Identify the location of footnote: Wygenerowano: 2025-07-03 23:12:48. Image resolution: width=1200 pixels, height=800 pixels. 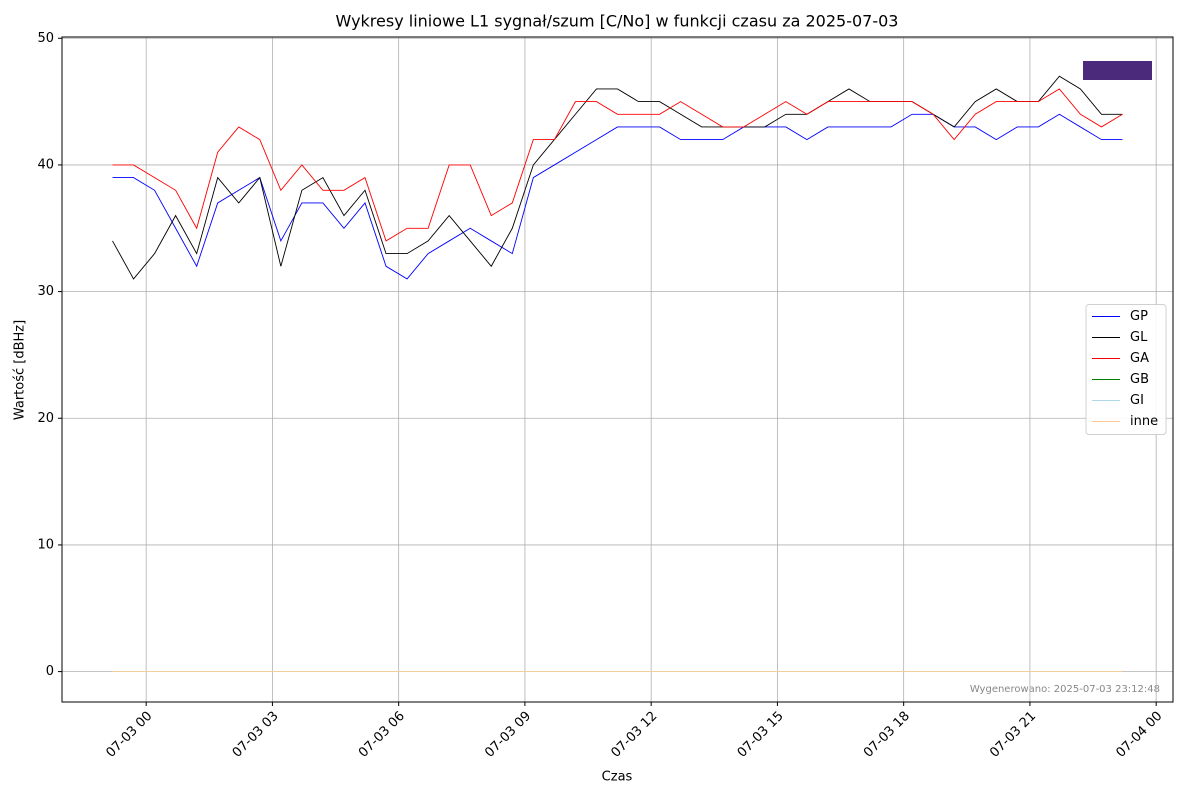
(1065, 689).